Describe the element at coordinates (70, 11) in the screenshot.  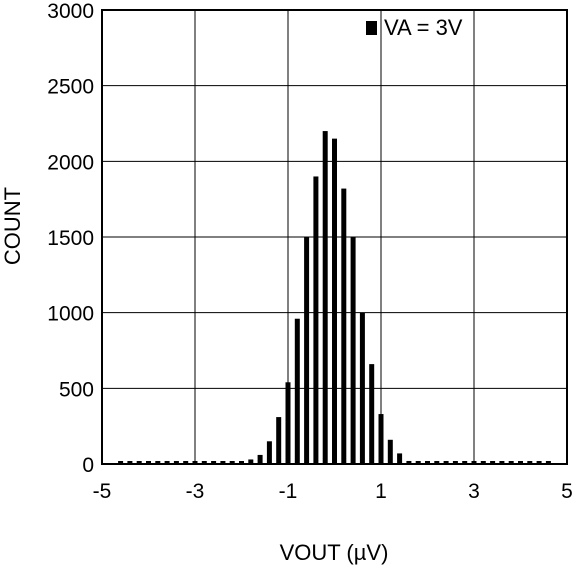
I see `y-tick-label: 3000` at that location.